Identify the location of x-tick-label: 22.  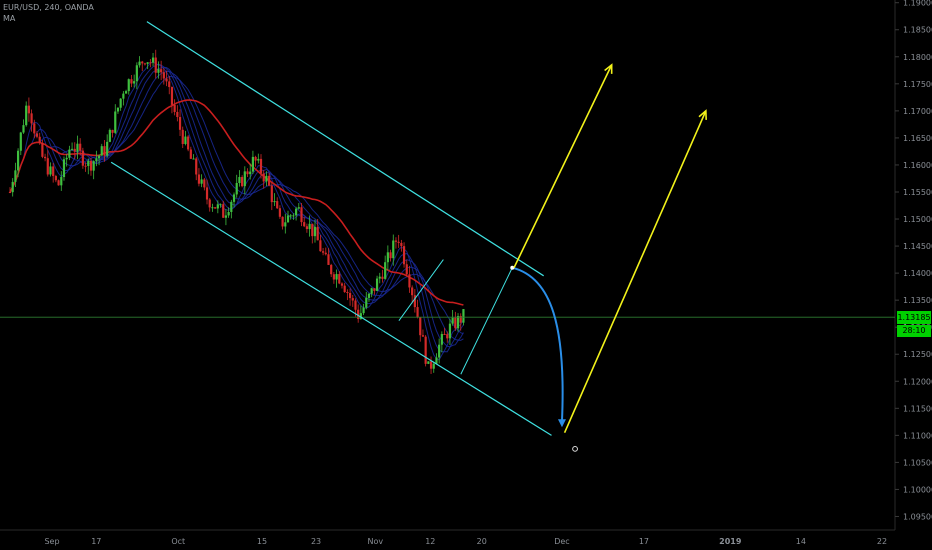
(882, 541).